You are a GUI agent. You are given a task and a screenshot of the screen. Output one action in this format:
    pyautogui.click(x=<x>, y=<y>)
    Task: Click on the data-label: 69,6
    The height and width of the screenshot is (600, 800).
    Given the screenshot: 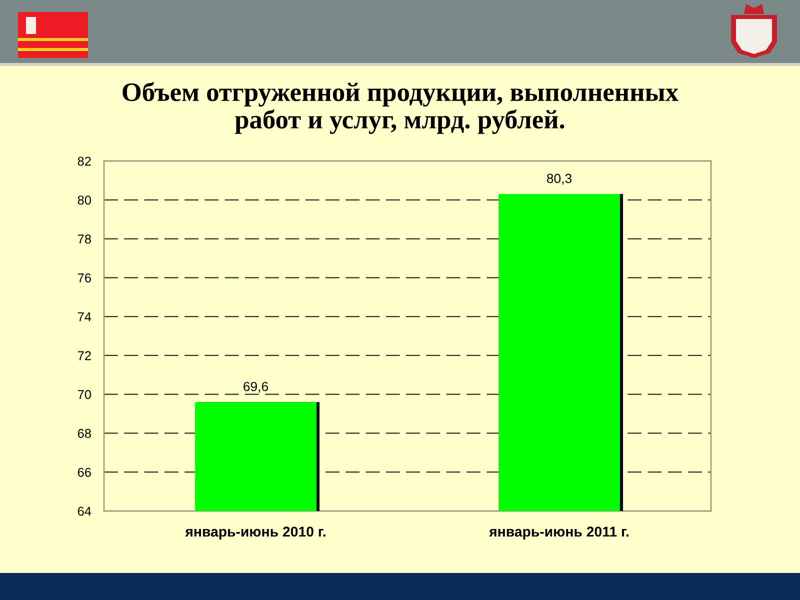 What is the action you would take?
    pyautogui.click(x=256, y=387)
    